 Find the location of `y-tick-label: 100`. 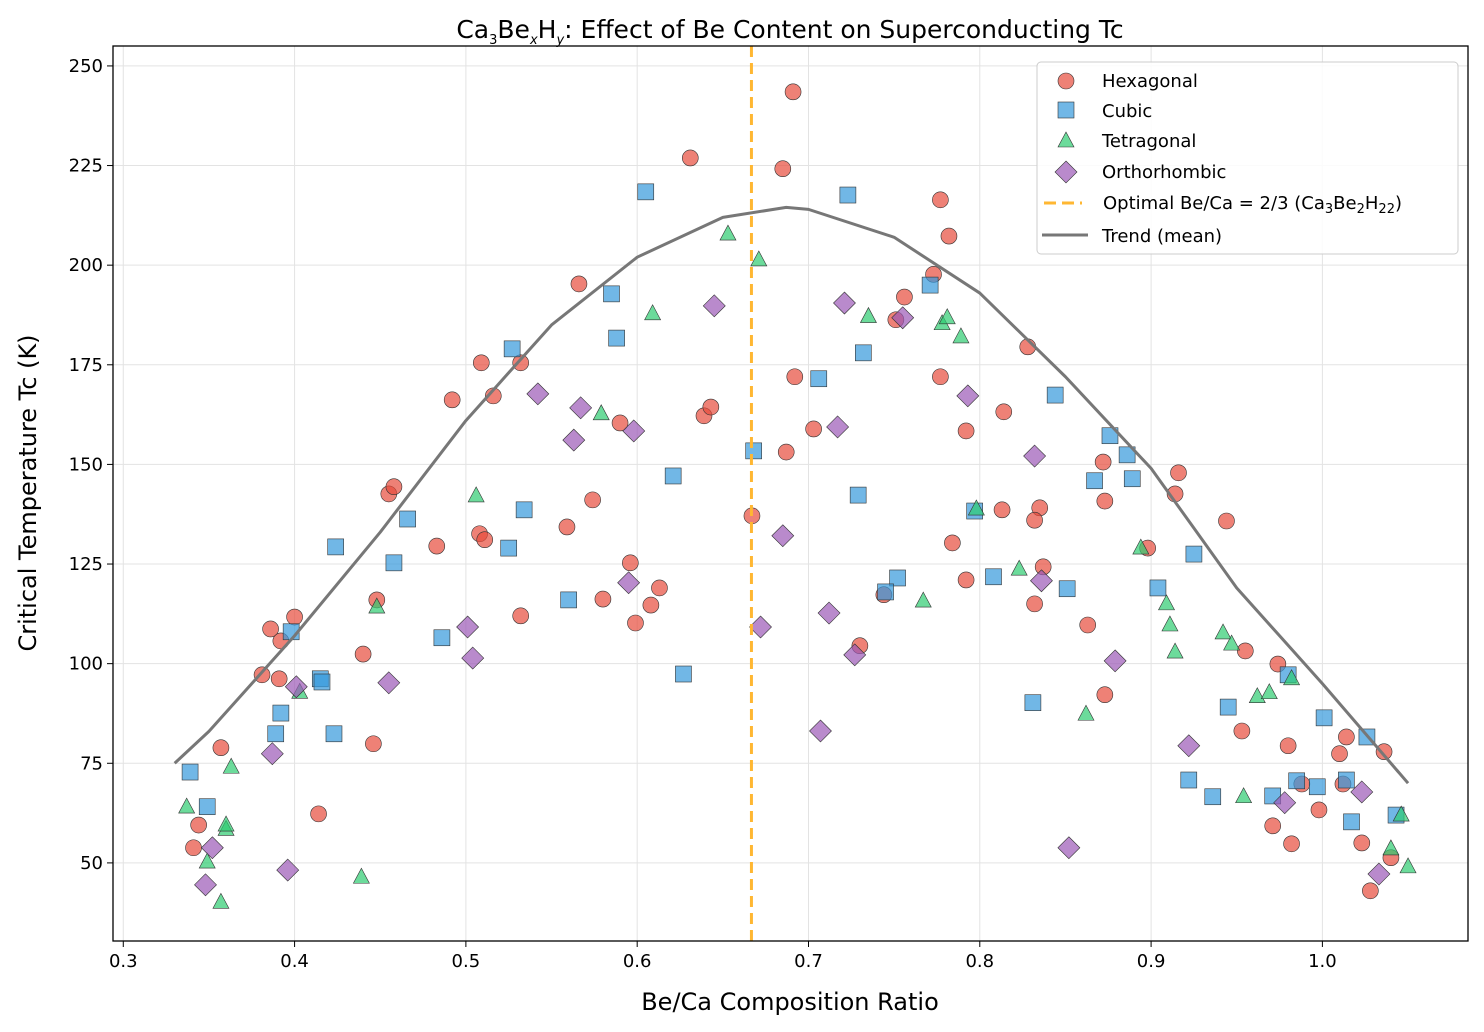

y-tick-label: 100 is located at coordinates (86, 664).